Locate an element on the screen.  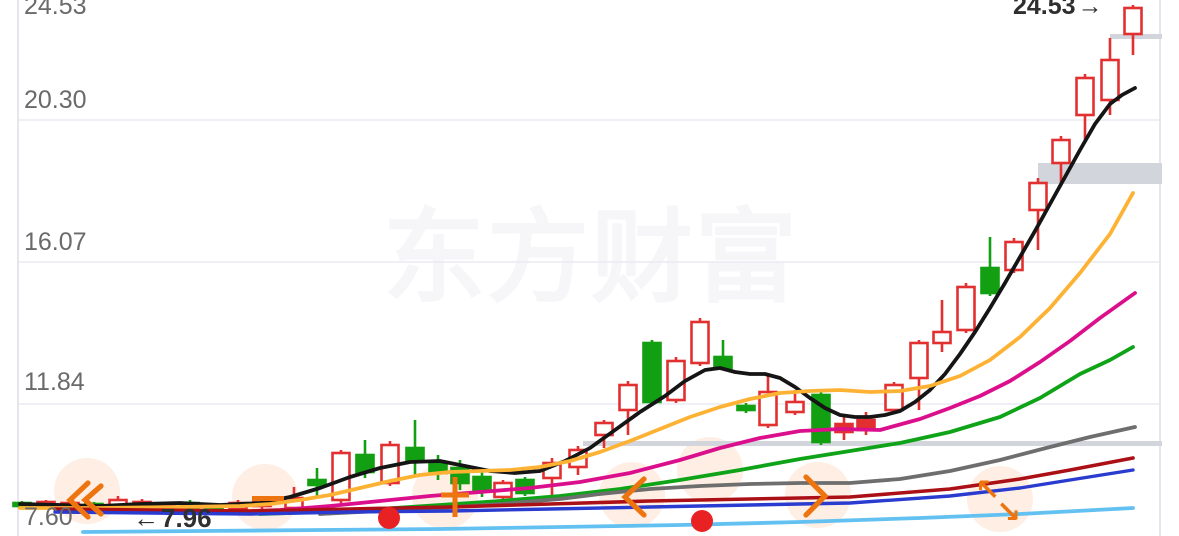
y-axis-label: 24.53 is located at coordinates (55, 10).